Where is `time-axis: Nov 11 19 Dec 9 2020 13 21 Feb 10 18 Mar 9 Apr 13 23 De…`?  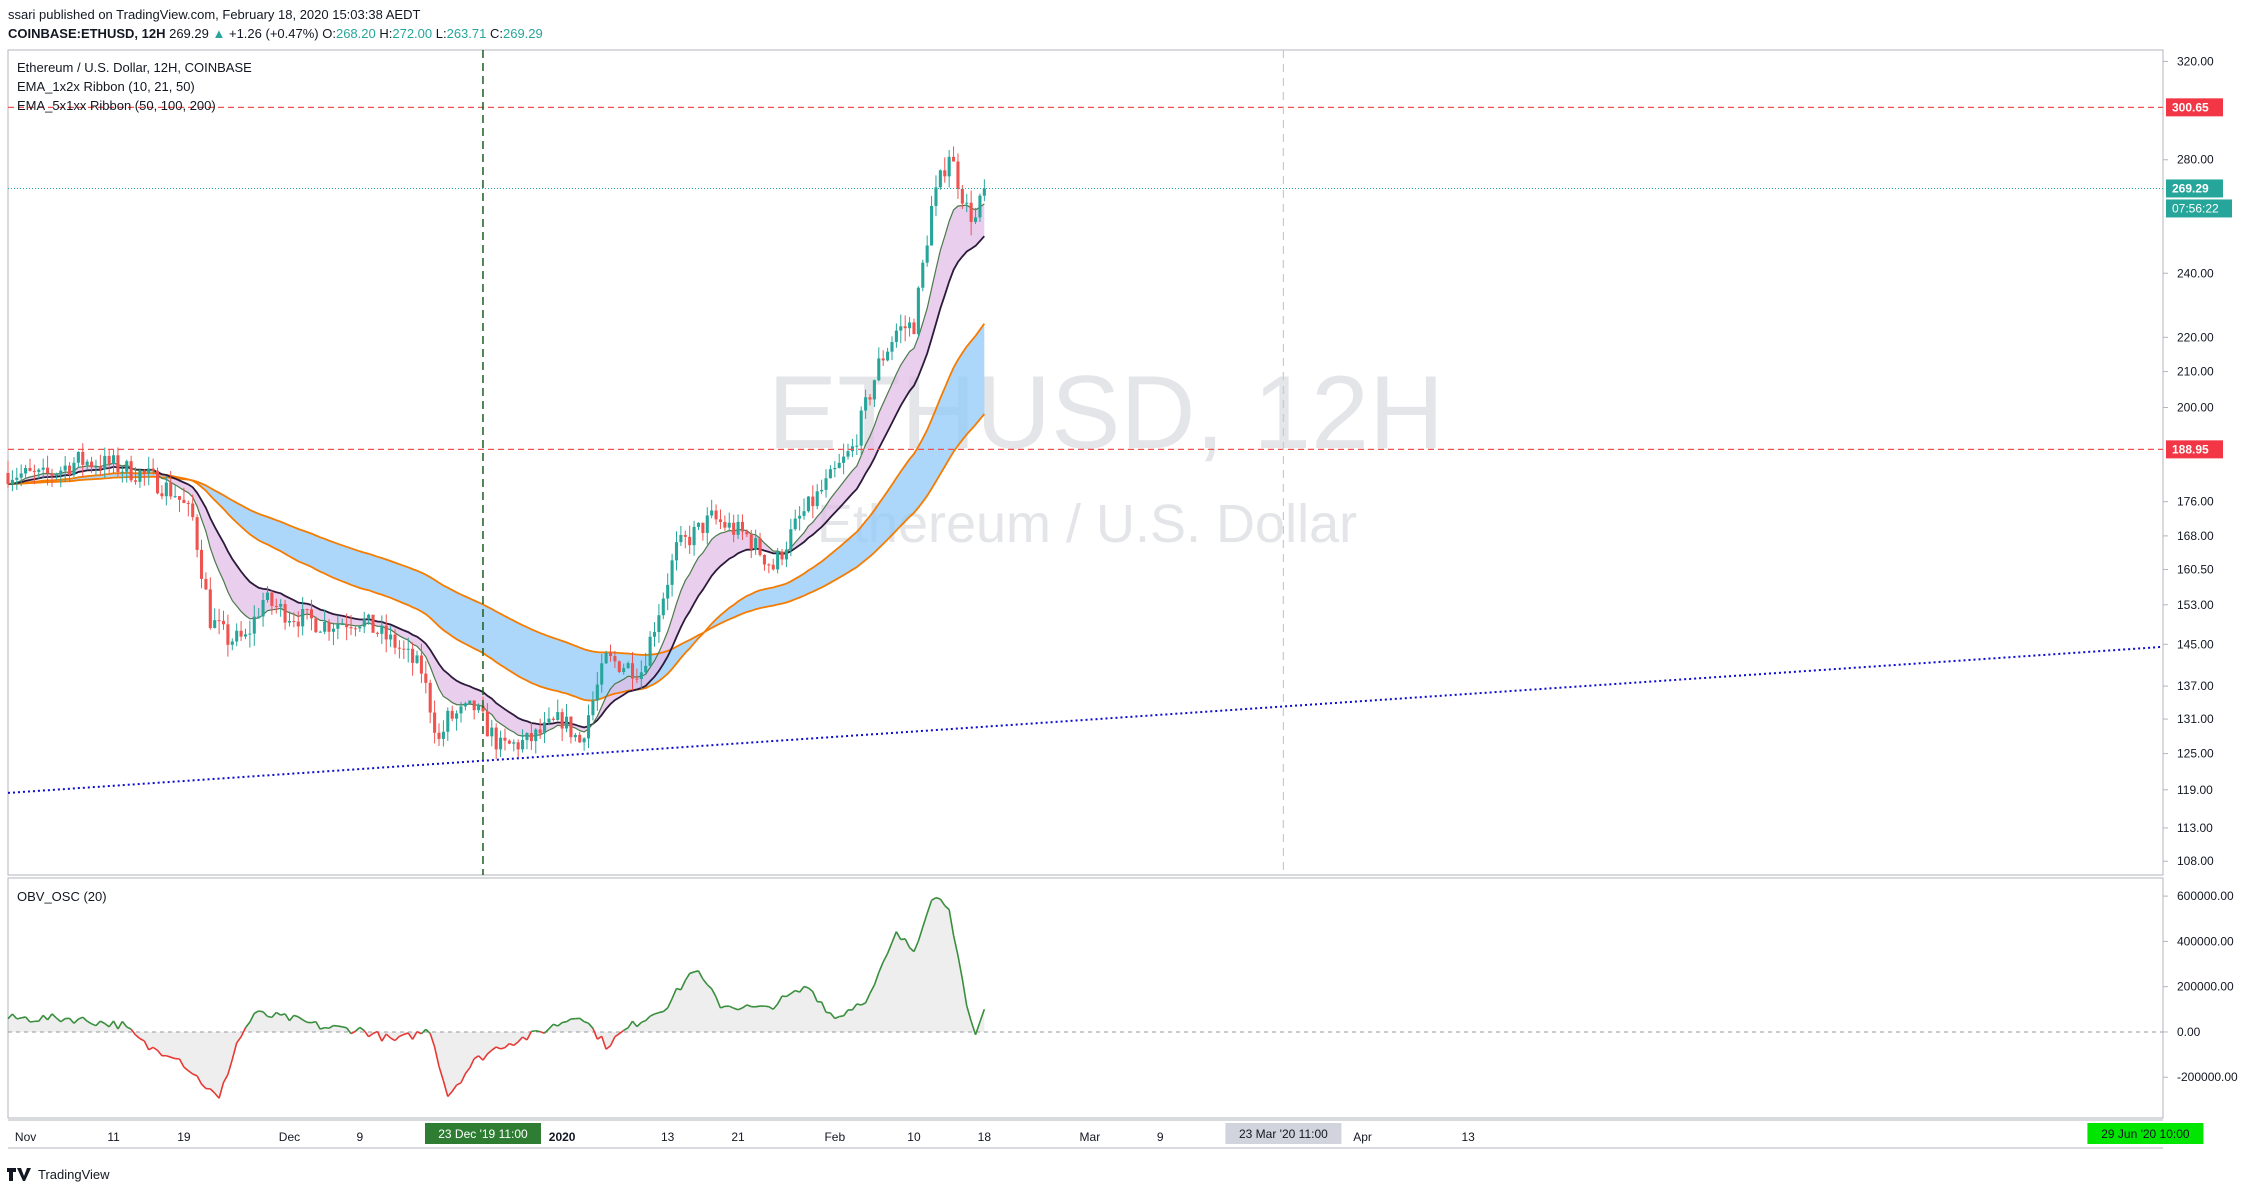
time-axis: Nov 11 19 Dec 9 2020 13 21 Feb 10 18 Mar 9 Apr 13 23 De… is located at coordinates (1109, 1133).